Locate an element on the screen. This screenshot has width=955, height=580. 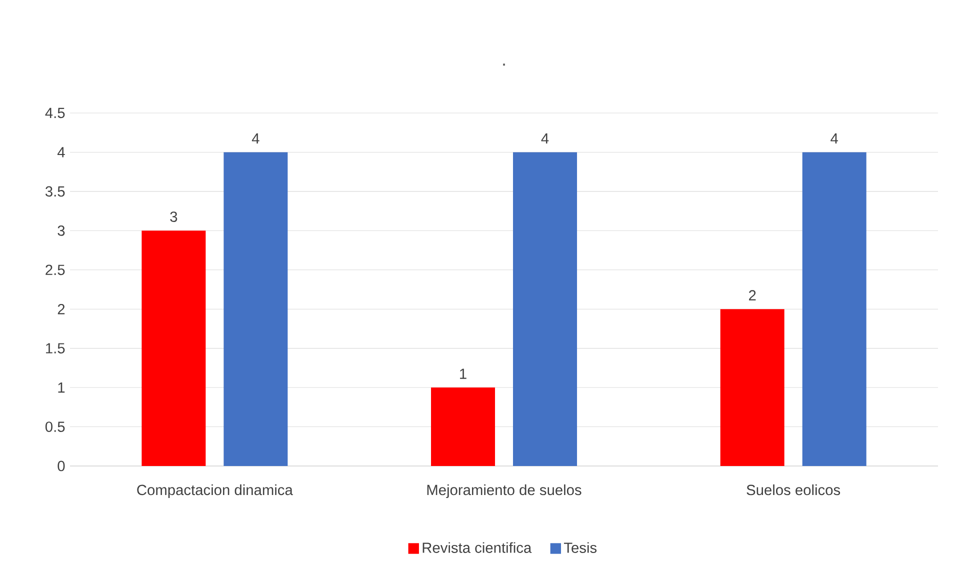
x-tick-label: Suelos eolicos is located at coordinates (793, 490).